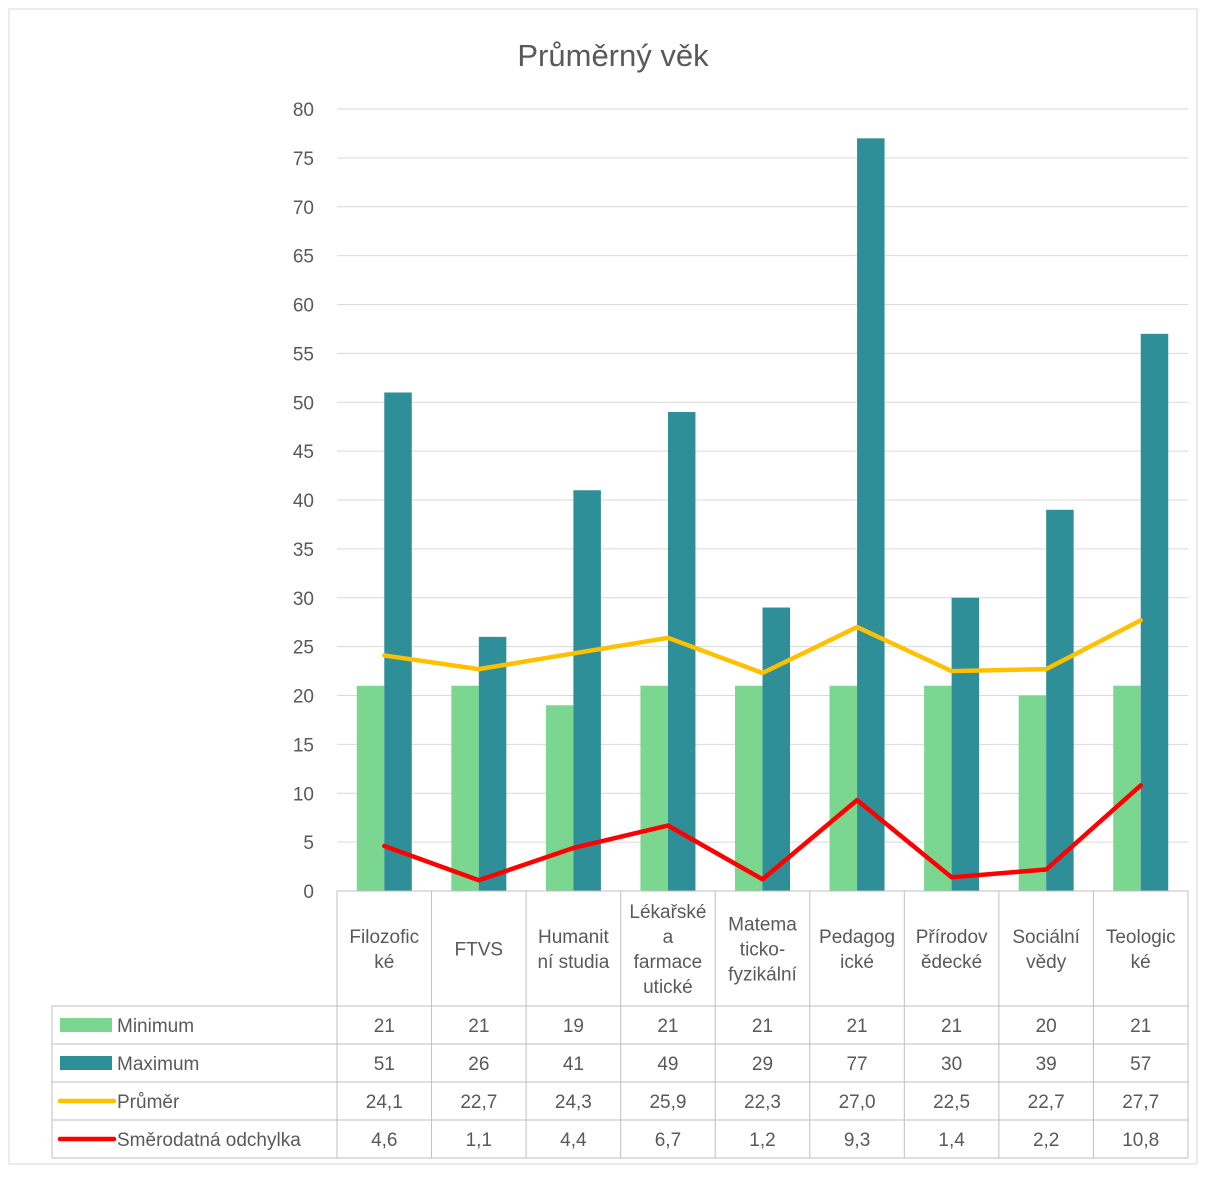 The image size is (1206, 1178). Describe the element at coordinates (303, 794) in the screenshot. I see `y-tick-label: 10` at that location.